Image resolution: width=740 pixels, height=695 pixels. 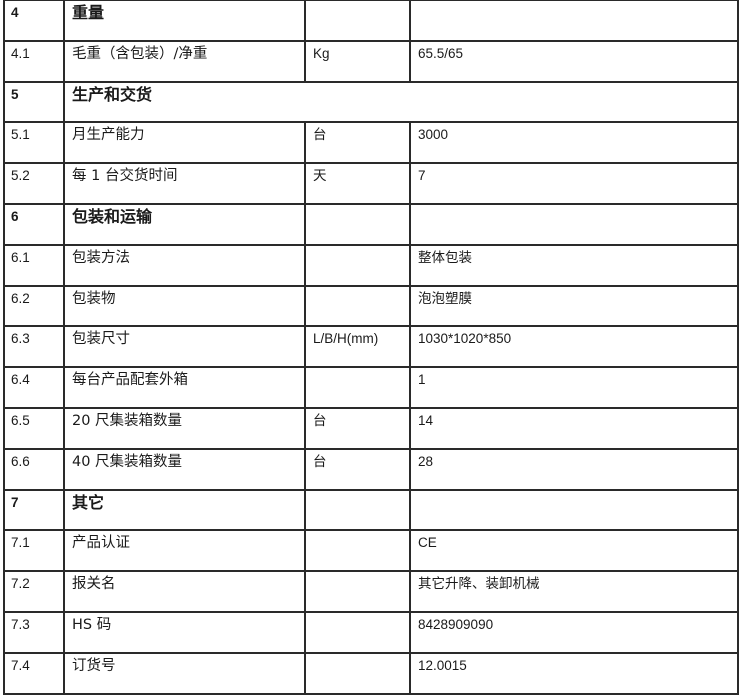 I want to click on item-name: 订货号, so click(x=184, y=673).